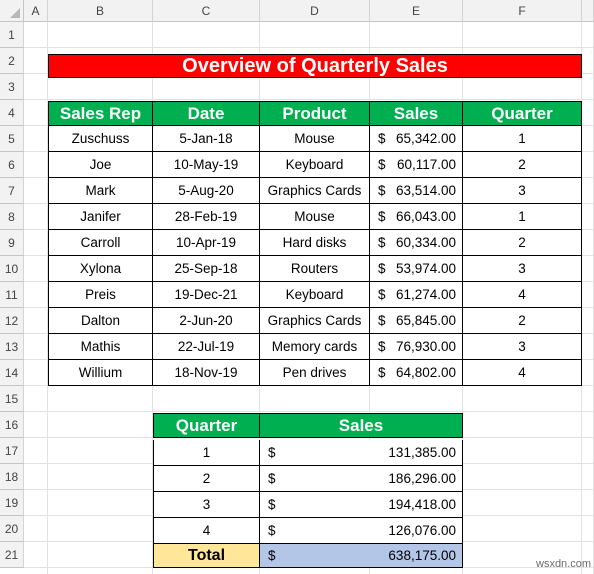 The image size is (594, 574). I want to click on summary-table-cell-sales: $131,385.00, so click(361, 453).